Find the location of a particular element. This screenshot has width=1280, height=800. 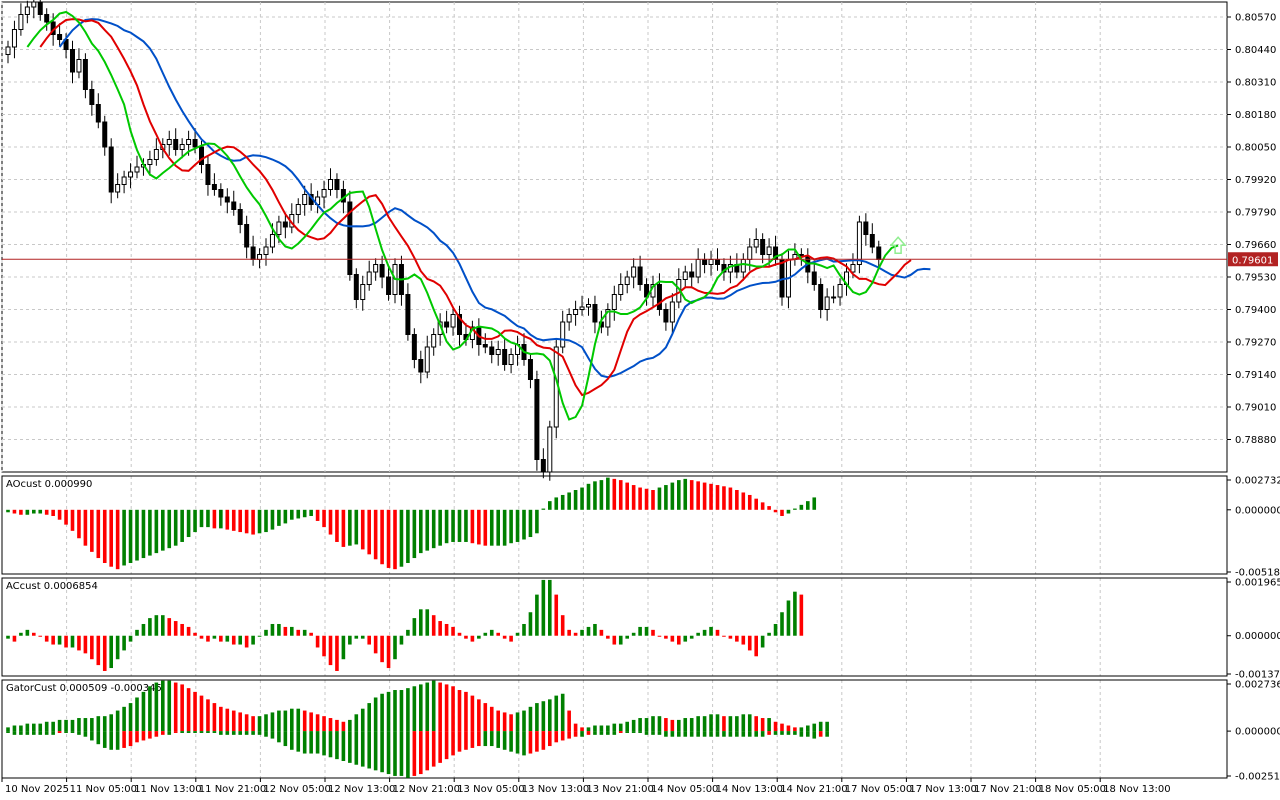

ac-pane-tick-label: 0.0000000 is located at coordinates (1257, 636).